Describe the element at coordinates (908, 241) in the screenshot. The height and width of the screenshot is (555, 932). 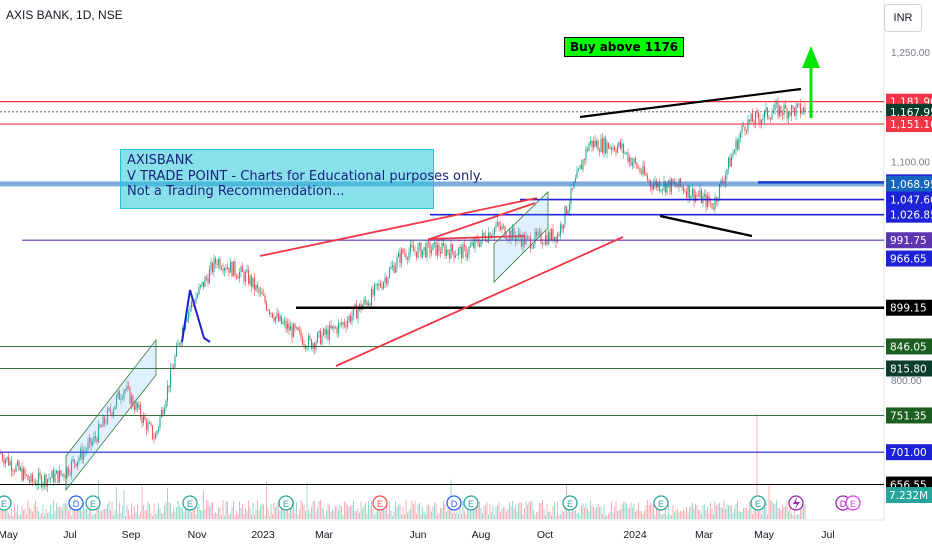
I see `price-label-text: 991.75` at that location.